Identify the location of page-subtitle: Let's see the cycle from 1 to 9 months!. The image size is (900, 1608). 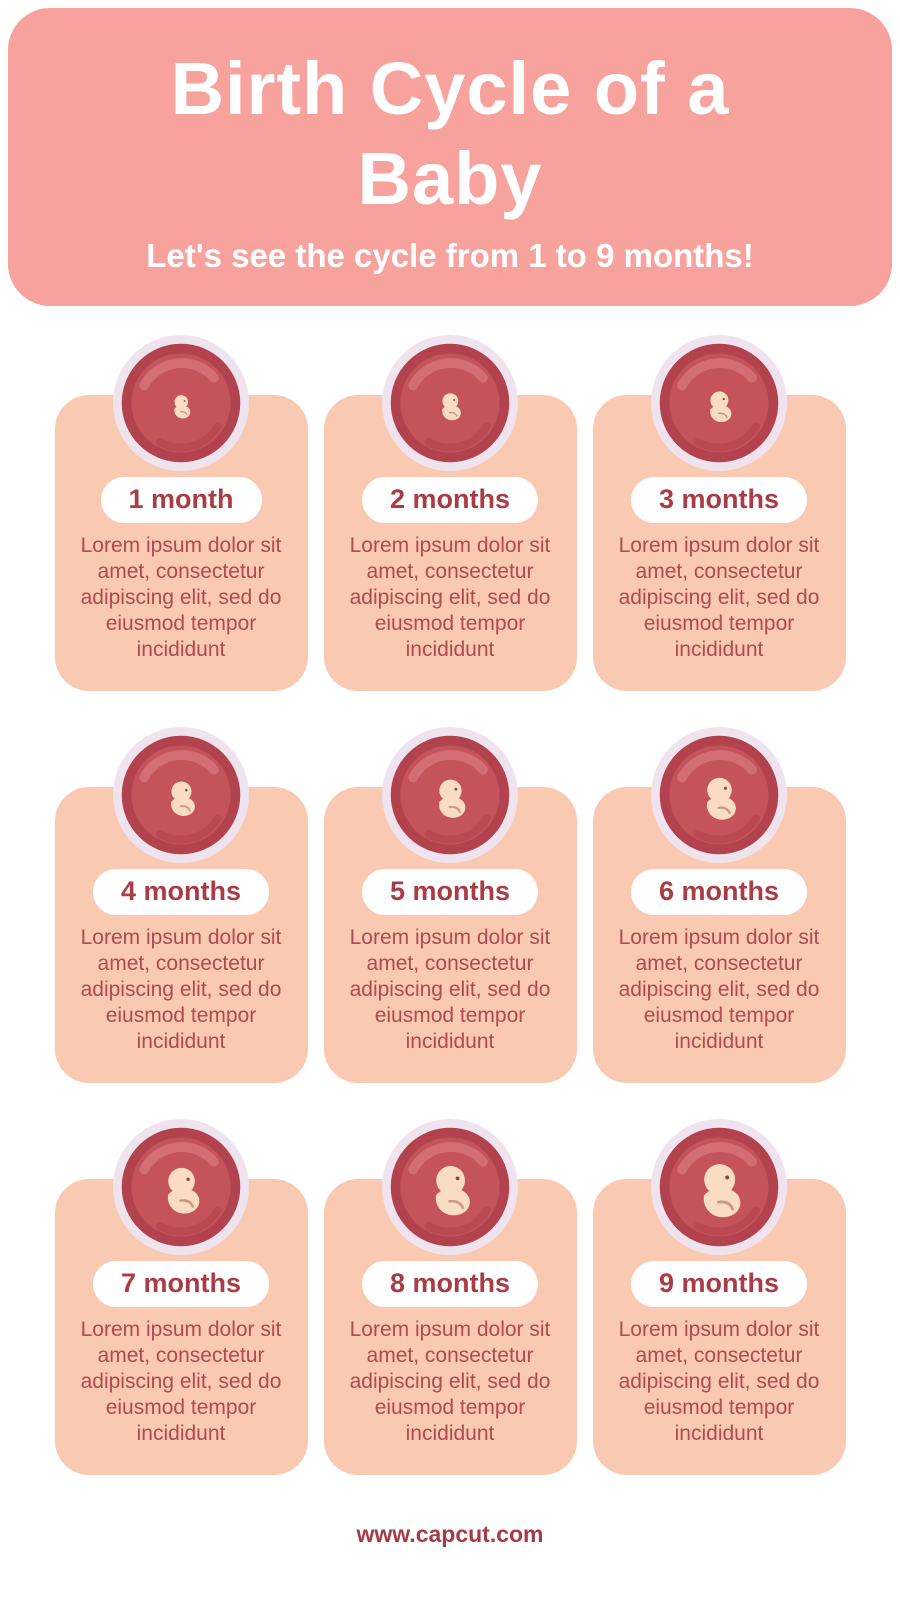
(450, 255).